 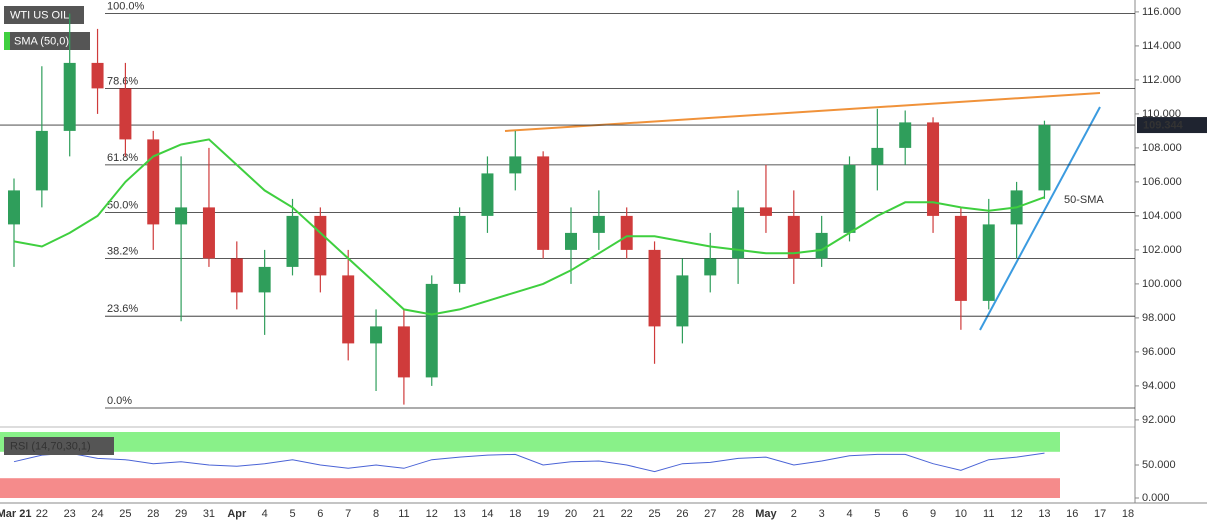 What do you see at coordinates (571, 514) in the screenshot?
I see `x-tick-label: 20` at bounding box center [571, 514].